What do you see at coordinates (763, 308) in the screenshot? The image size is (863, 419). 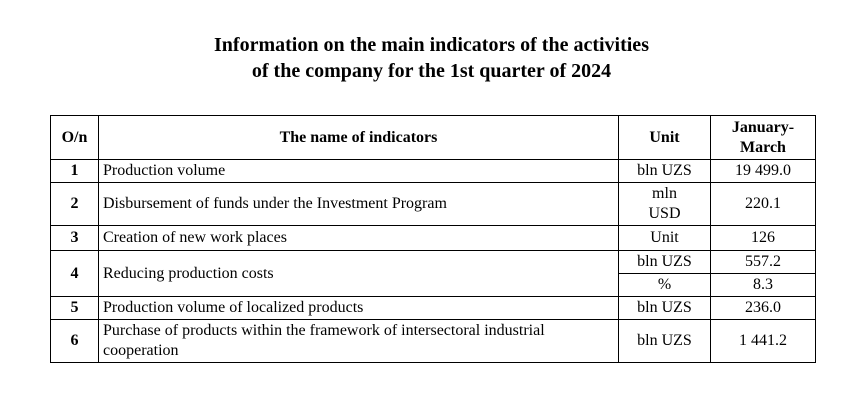 I see `cell-value: 236.0` at bounding box center [763, 308].